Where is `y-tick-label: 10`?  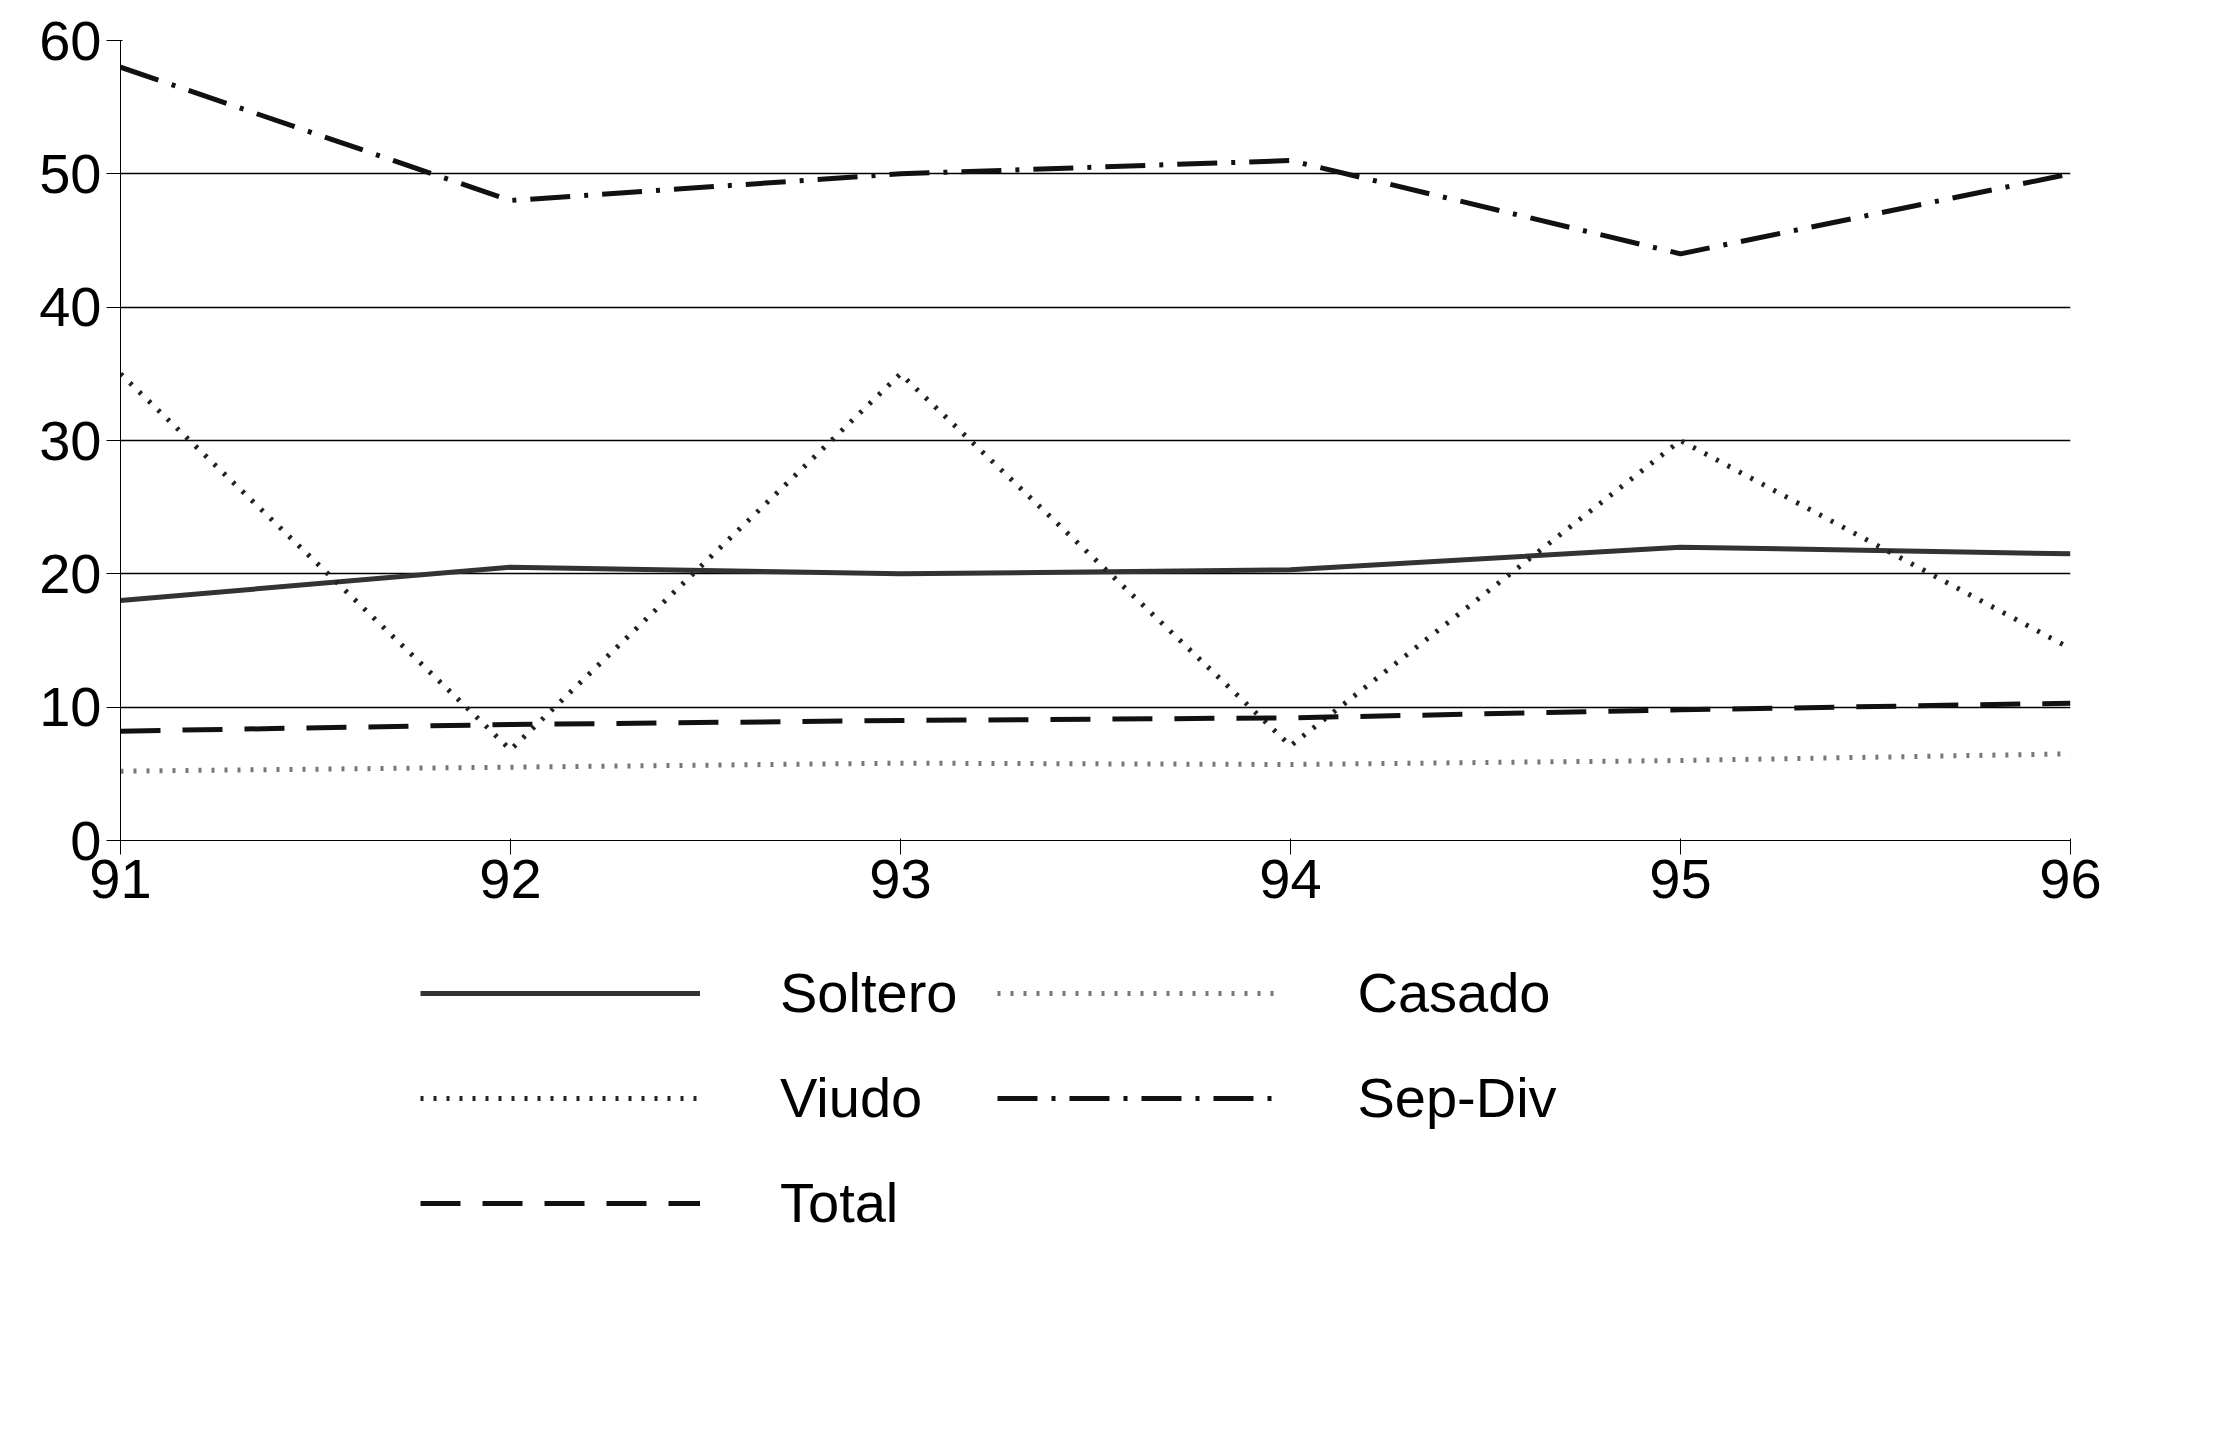
y-tick-label: 10 is located at coordinates (70, 707).